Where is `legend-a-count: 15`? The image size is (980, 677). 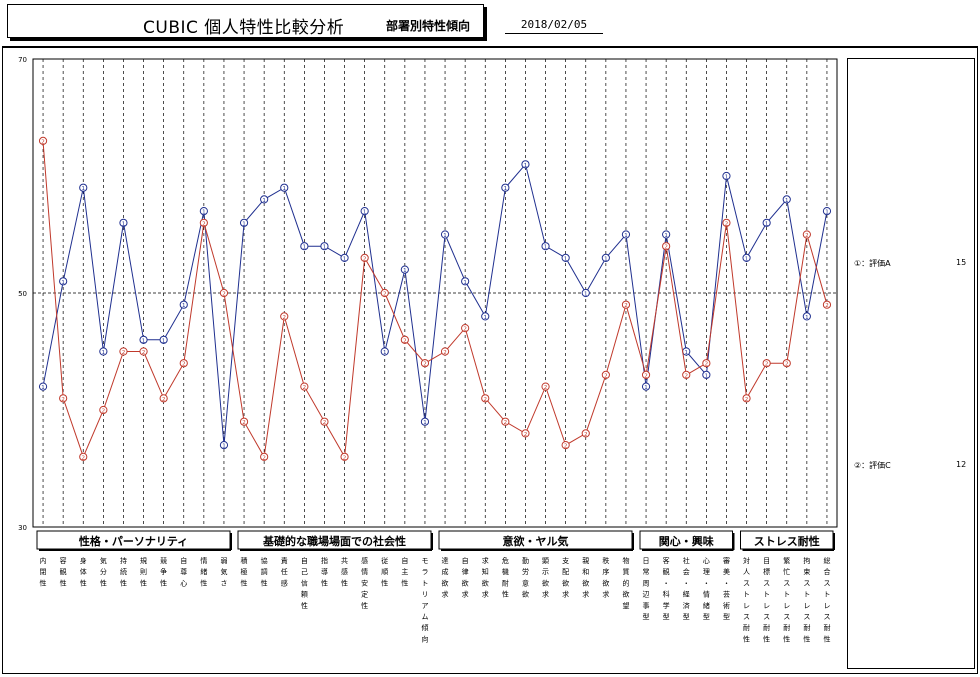 legend-a-count: 15 is located at coordinates (961, 262).